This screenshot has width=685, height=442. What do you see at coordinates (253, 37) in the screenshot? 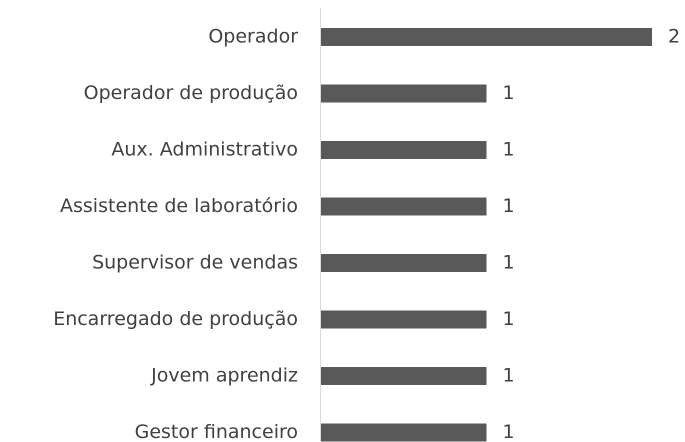
I see `category-label: Operador` at bounding box center [253, 37].